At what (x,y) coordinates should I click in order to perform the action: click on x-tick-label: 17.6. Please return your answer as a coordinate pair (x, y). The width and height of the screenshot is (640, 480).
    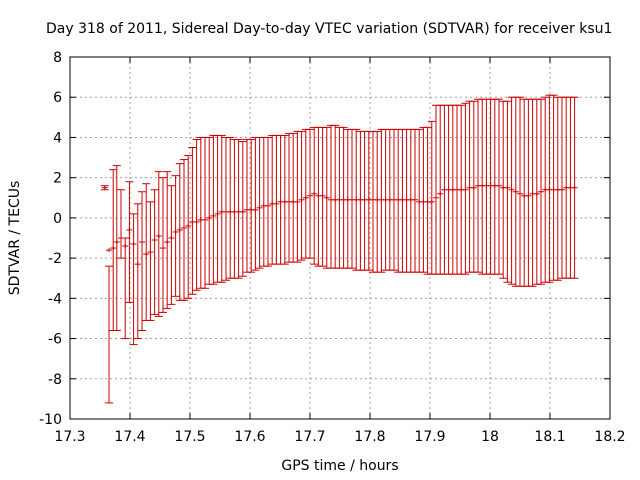
    Looking at the image, I should click on (249, 437).